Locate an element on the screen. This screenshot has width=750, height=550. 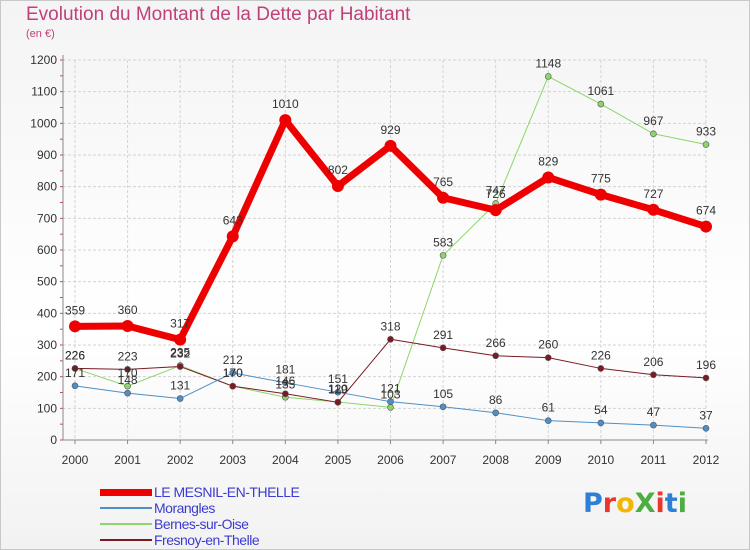
data-label: 232 is located at coordinates (180, 354).